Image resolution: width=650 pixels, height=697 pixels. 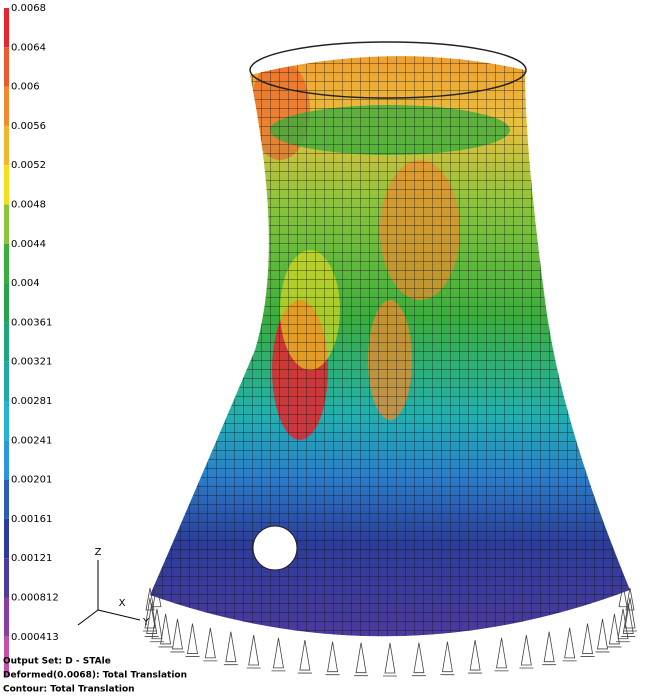 I want to click on footer-line: Contour: Total Translation, so click(x=69, y=690).